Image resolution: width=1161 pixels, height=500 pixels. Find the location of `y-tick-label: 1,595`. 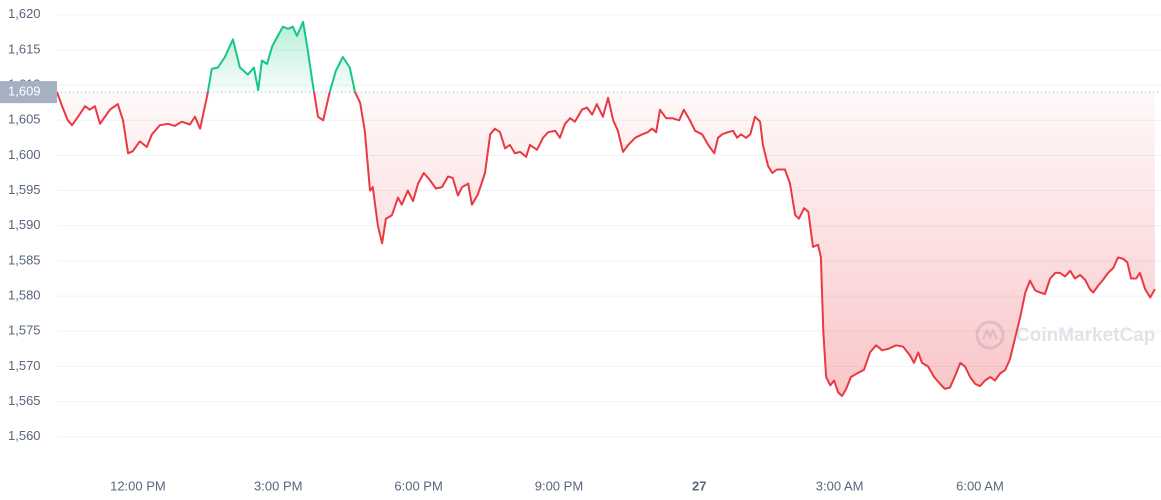

y-tick-label: 1,595 is located at coordinates (24, 189).